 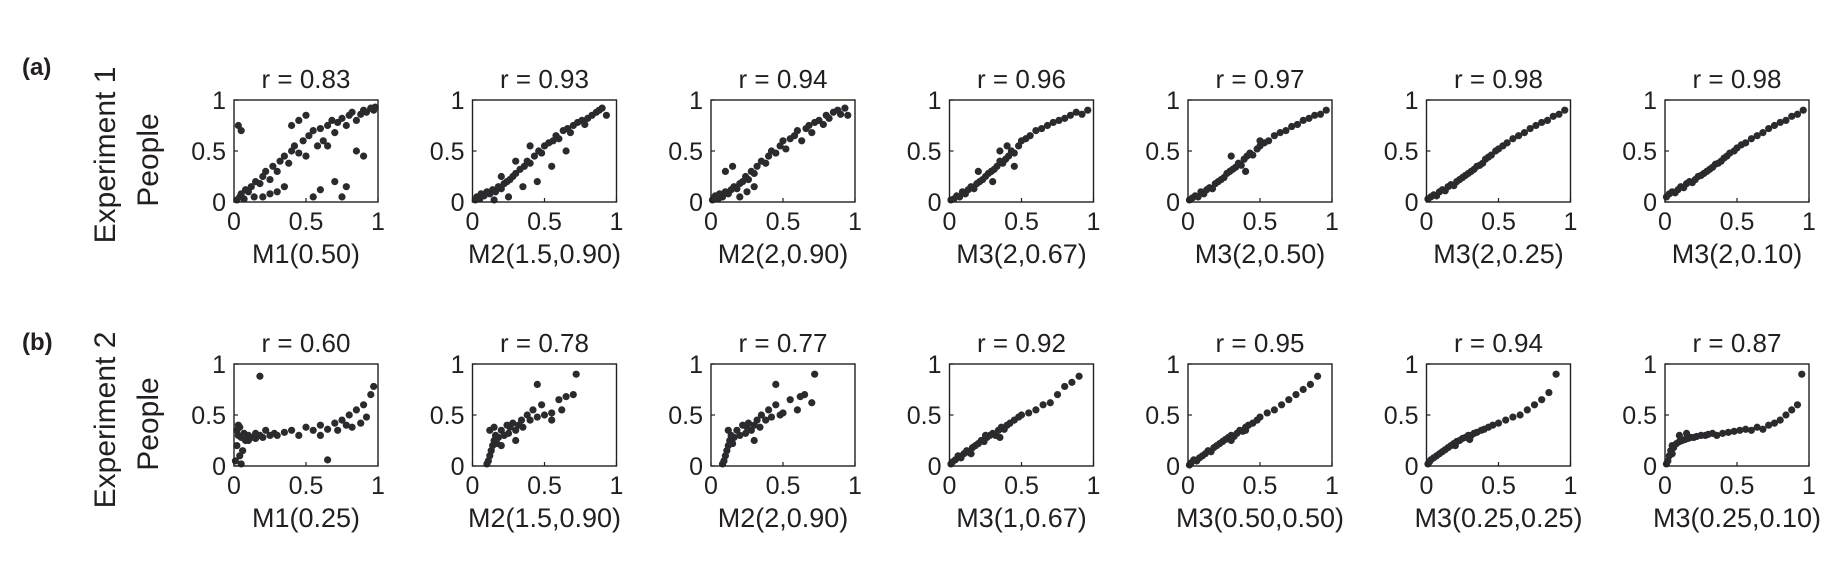 I want to click on panel-r1-c3: 00 0.5 0.5 1 1 r = 0.94 M2(2,0.90), so click(x=765, y=166).